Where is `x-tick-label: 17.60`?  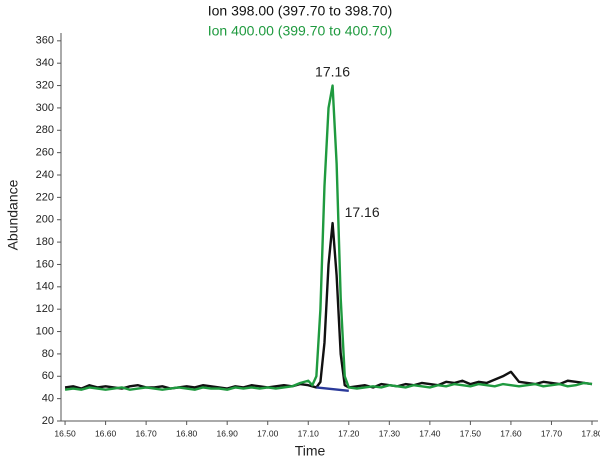
x-tick-label: 17.60 is located at coordinates (511, 433).